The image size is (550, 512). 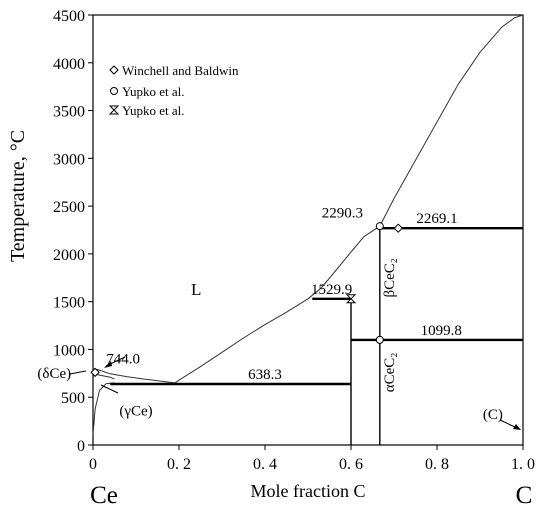 What do you see at coordinates (81, 446) in the screenshot?
I see `y-tick-label: 0` at bounding box center [81, 446].